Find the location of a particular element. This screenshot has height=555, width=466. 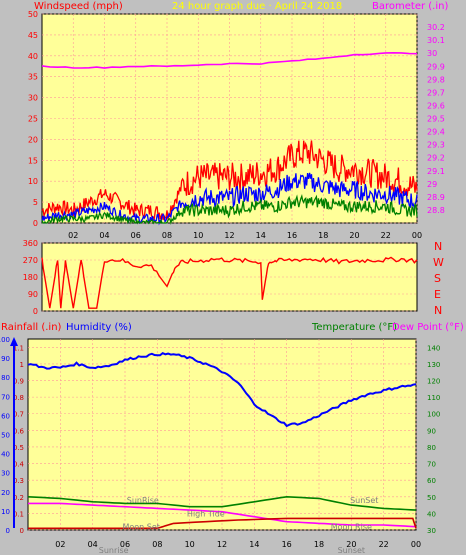

direction-y-tick: 180 is located at coordinates (30, 277).